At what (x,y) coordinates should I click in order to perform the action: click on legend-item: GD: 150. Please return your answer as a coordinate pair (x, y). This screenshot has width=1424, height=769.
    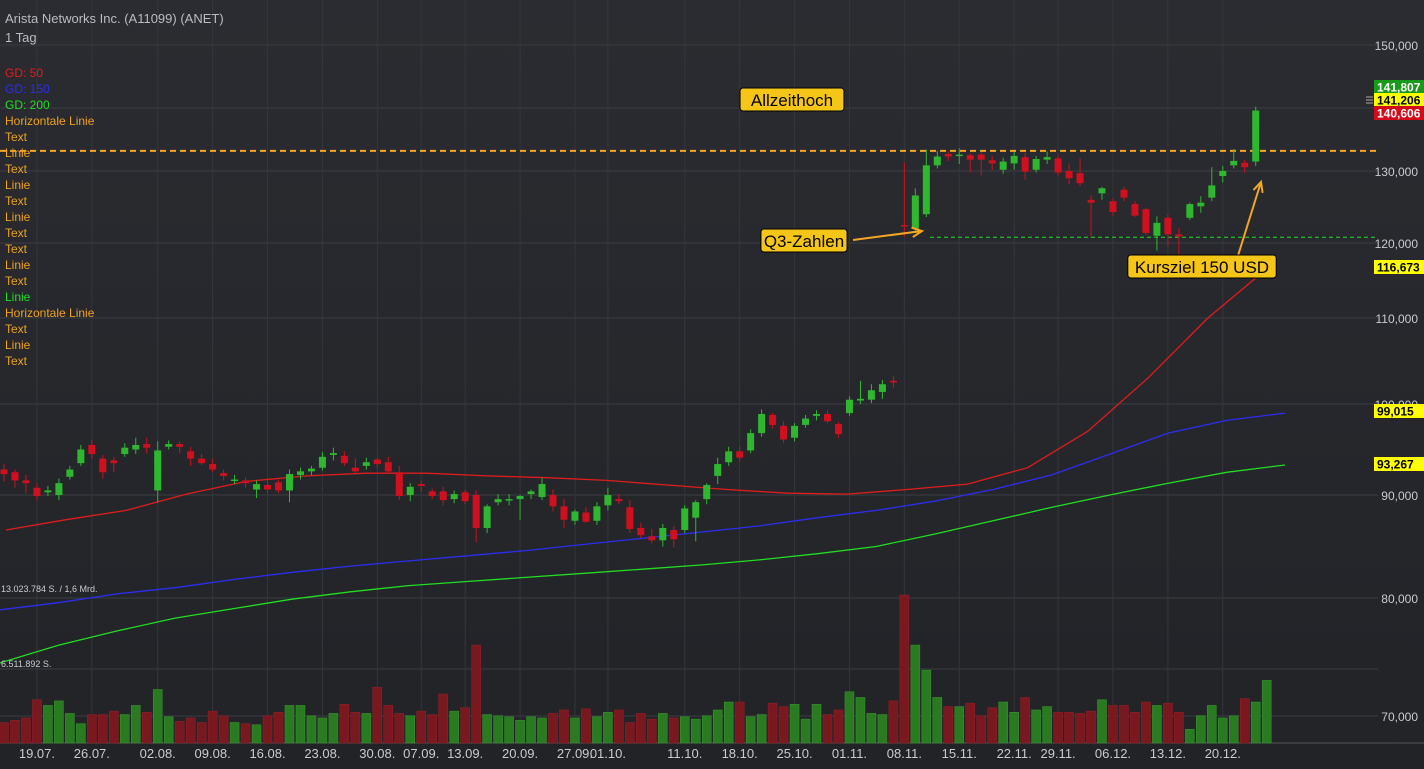
    Looking at the image, I should click on (27, 89).